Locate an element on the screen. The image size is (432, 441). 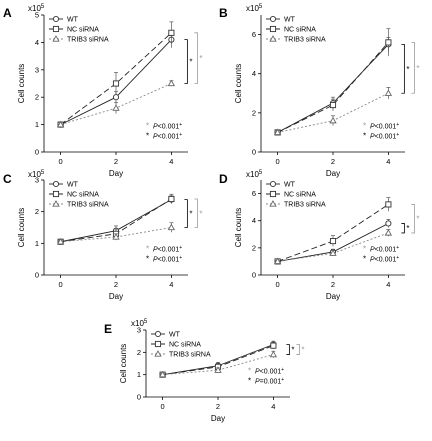
y-tick-label: 5 is located at coordinates (37, 15).